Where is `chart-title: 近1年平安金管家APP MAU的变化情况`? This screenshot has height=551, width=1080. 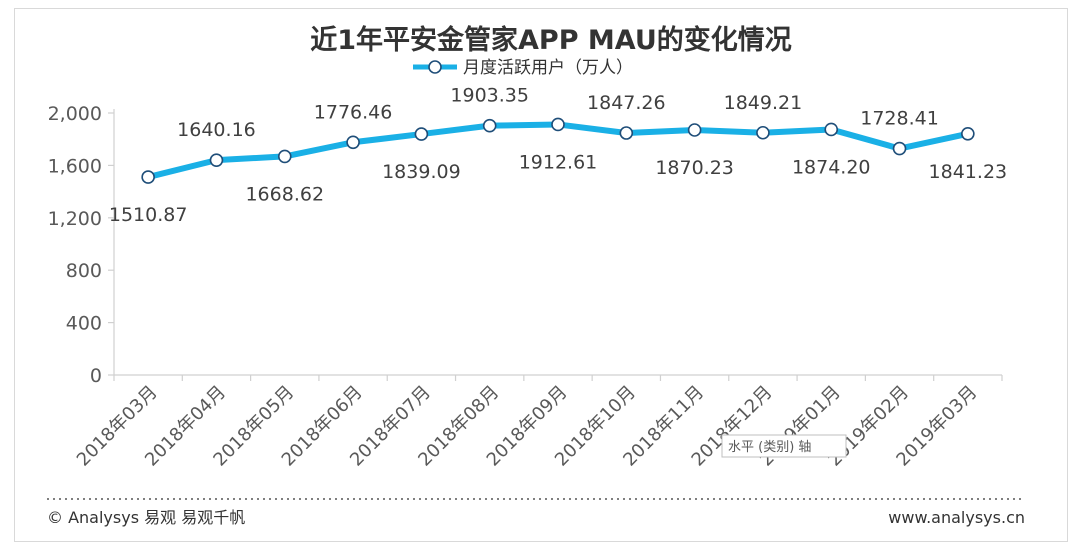 chart-title: 近1年平安金管家APP MAU的变化情况 is located at coordinates (551, 40).